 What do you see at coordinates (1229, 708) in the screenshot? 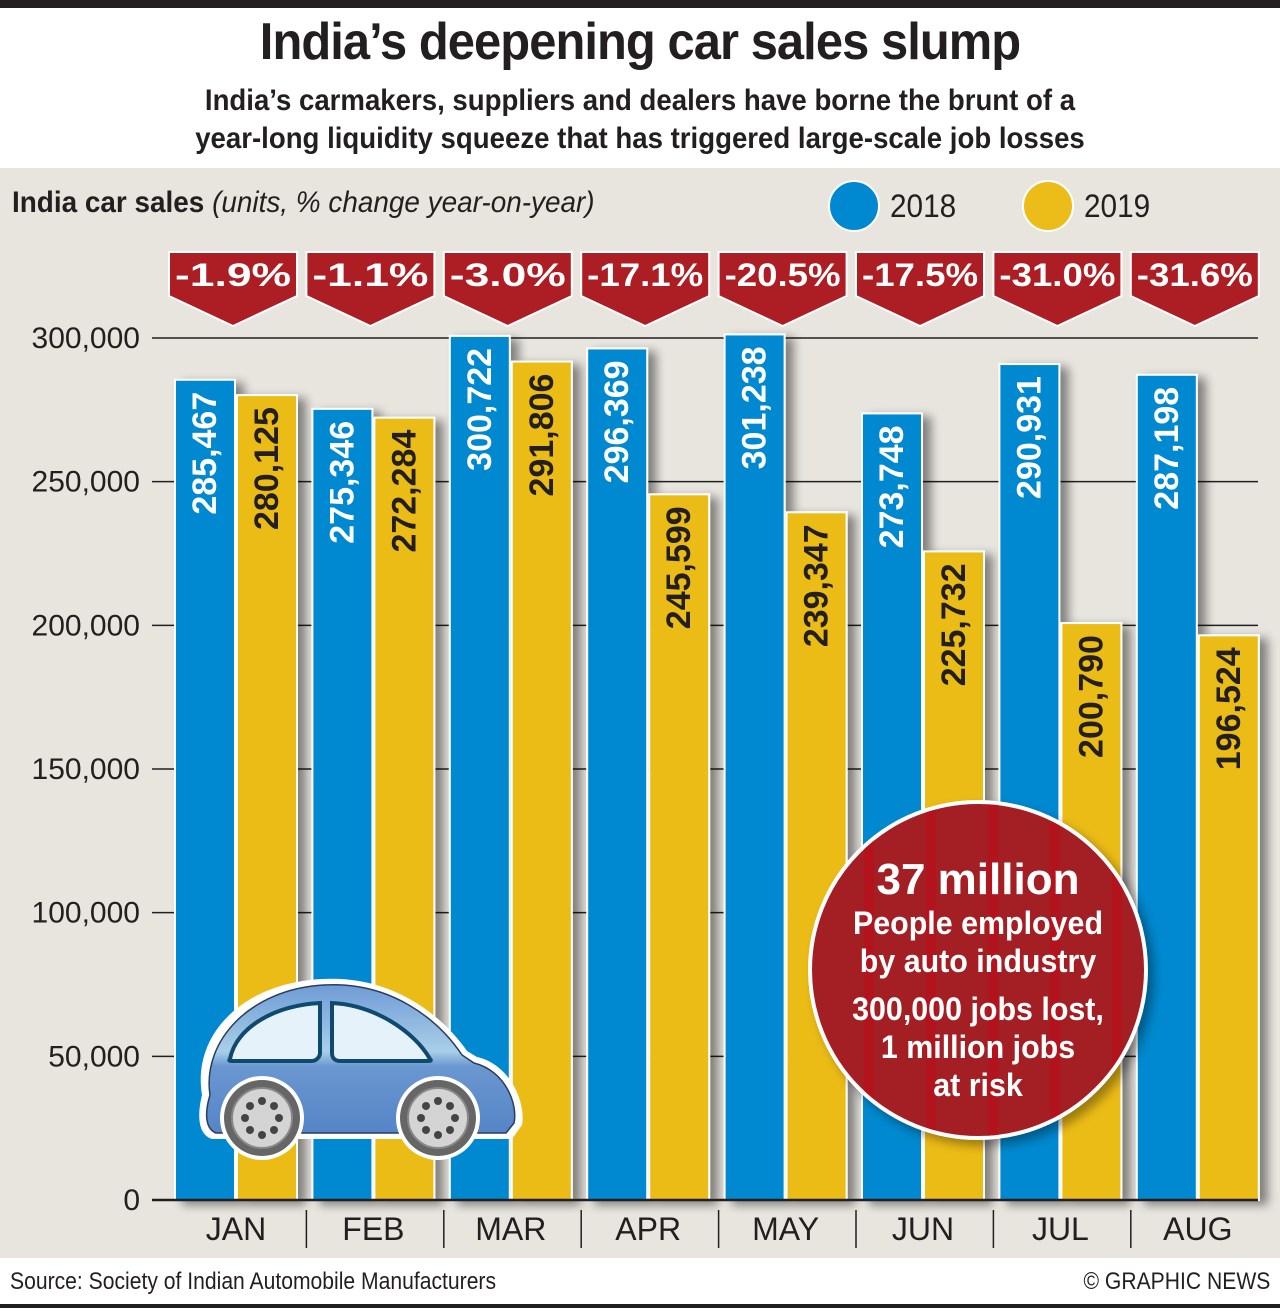
I see `bar-value-label: 196,524` at bounding box center [1229, 708].